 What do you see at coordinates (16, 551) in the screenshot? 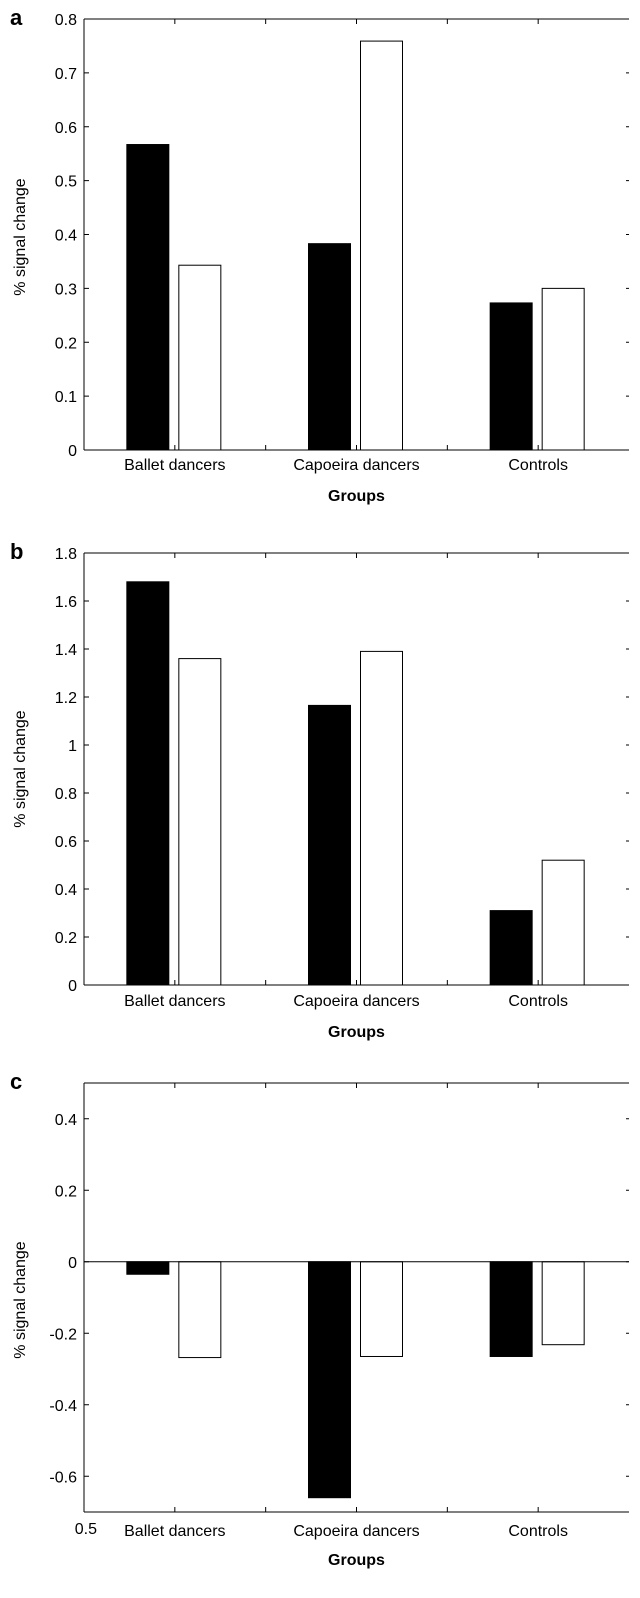
I see `panel-letter: b` at bounding box center [16, 551].